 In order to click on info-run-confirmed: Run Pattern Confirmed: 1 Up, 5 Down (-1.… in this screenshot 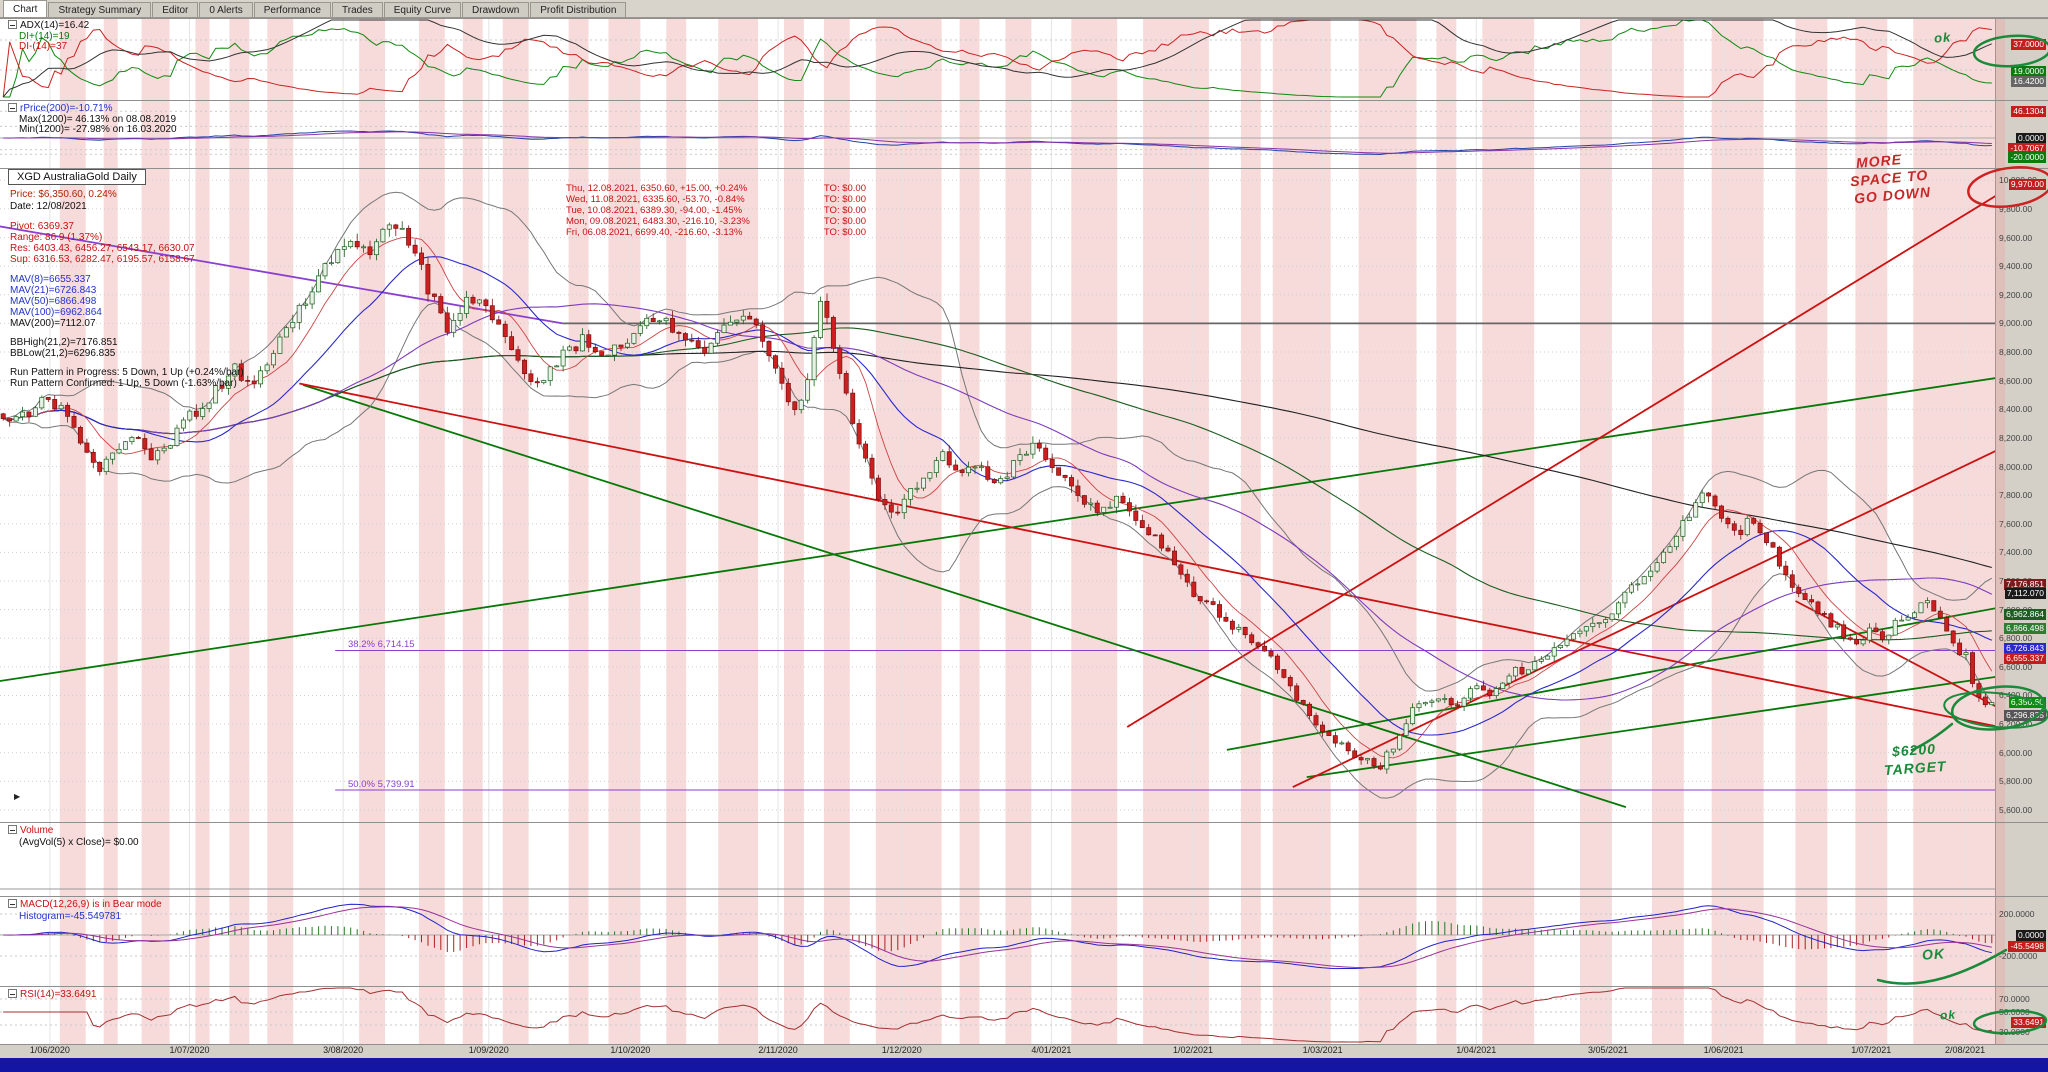, I will do `click(123, 383)`.